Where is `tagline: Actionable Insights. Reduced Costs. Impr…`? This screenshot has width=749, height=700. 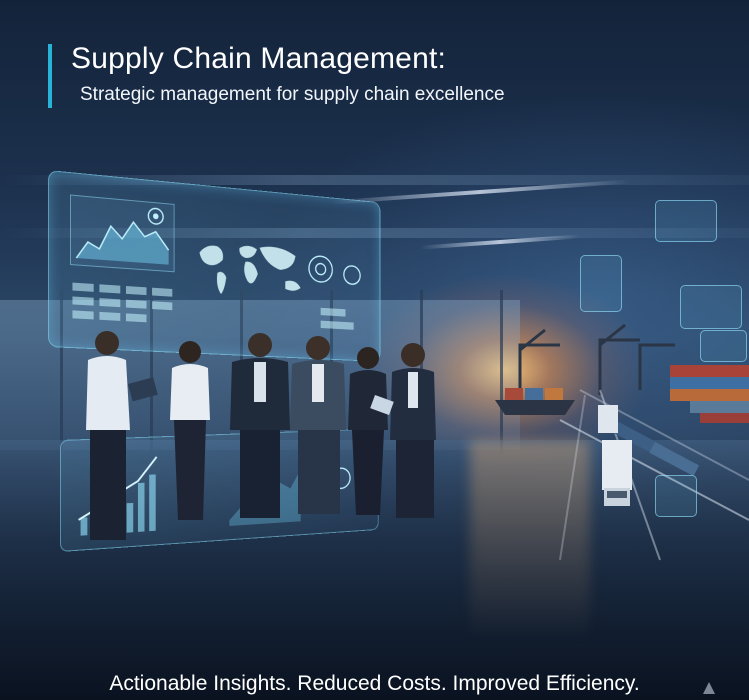
tagline: Actionable Insights. Reduced Costs. Impr… is located at coordinates (374, 683).